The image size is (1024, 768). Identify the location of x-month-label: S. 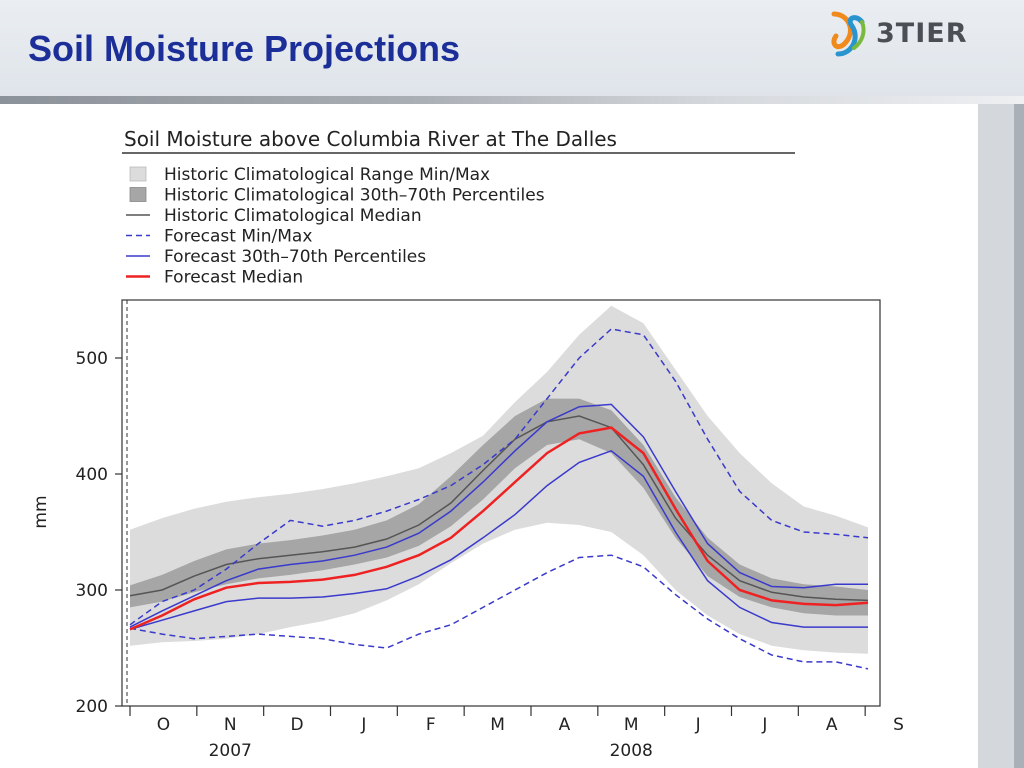
(898, 725).